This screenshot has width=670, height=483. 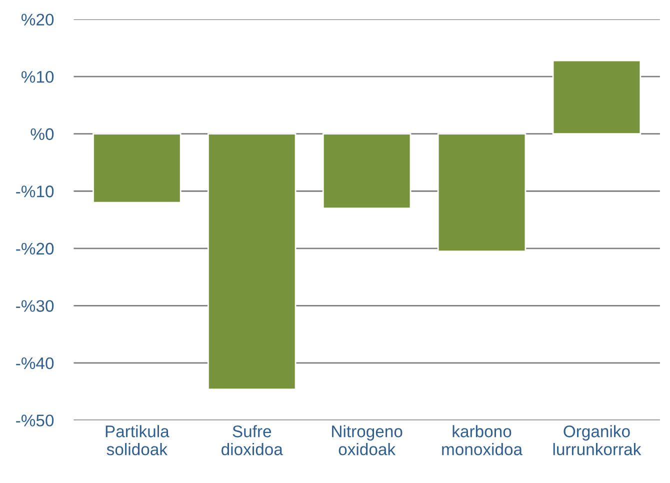 What do you see at coordinates (367, 440) in the screenshot?
I see `x-tick-label: Nitrogeno oxidoak` at bounding box center [367, 440].